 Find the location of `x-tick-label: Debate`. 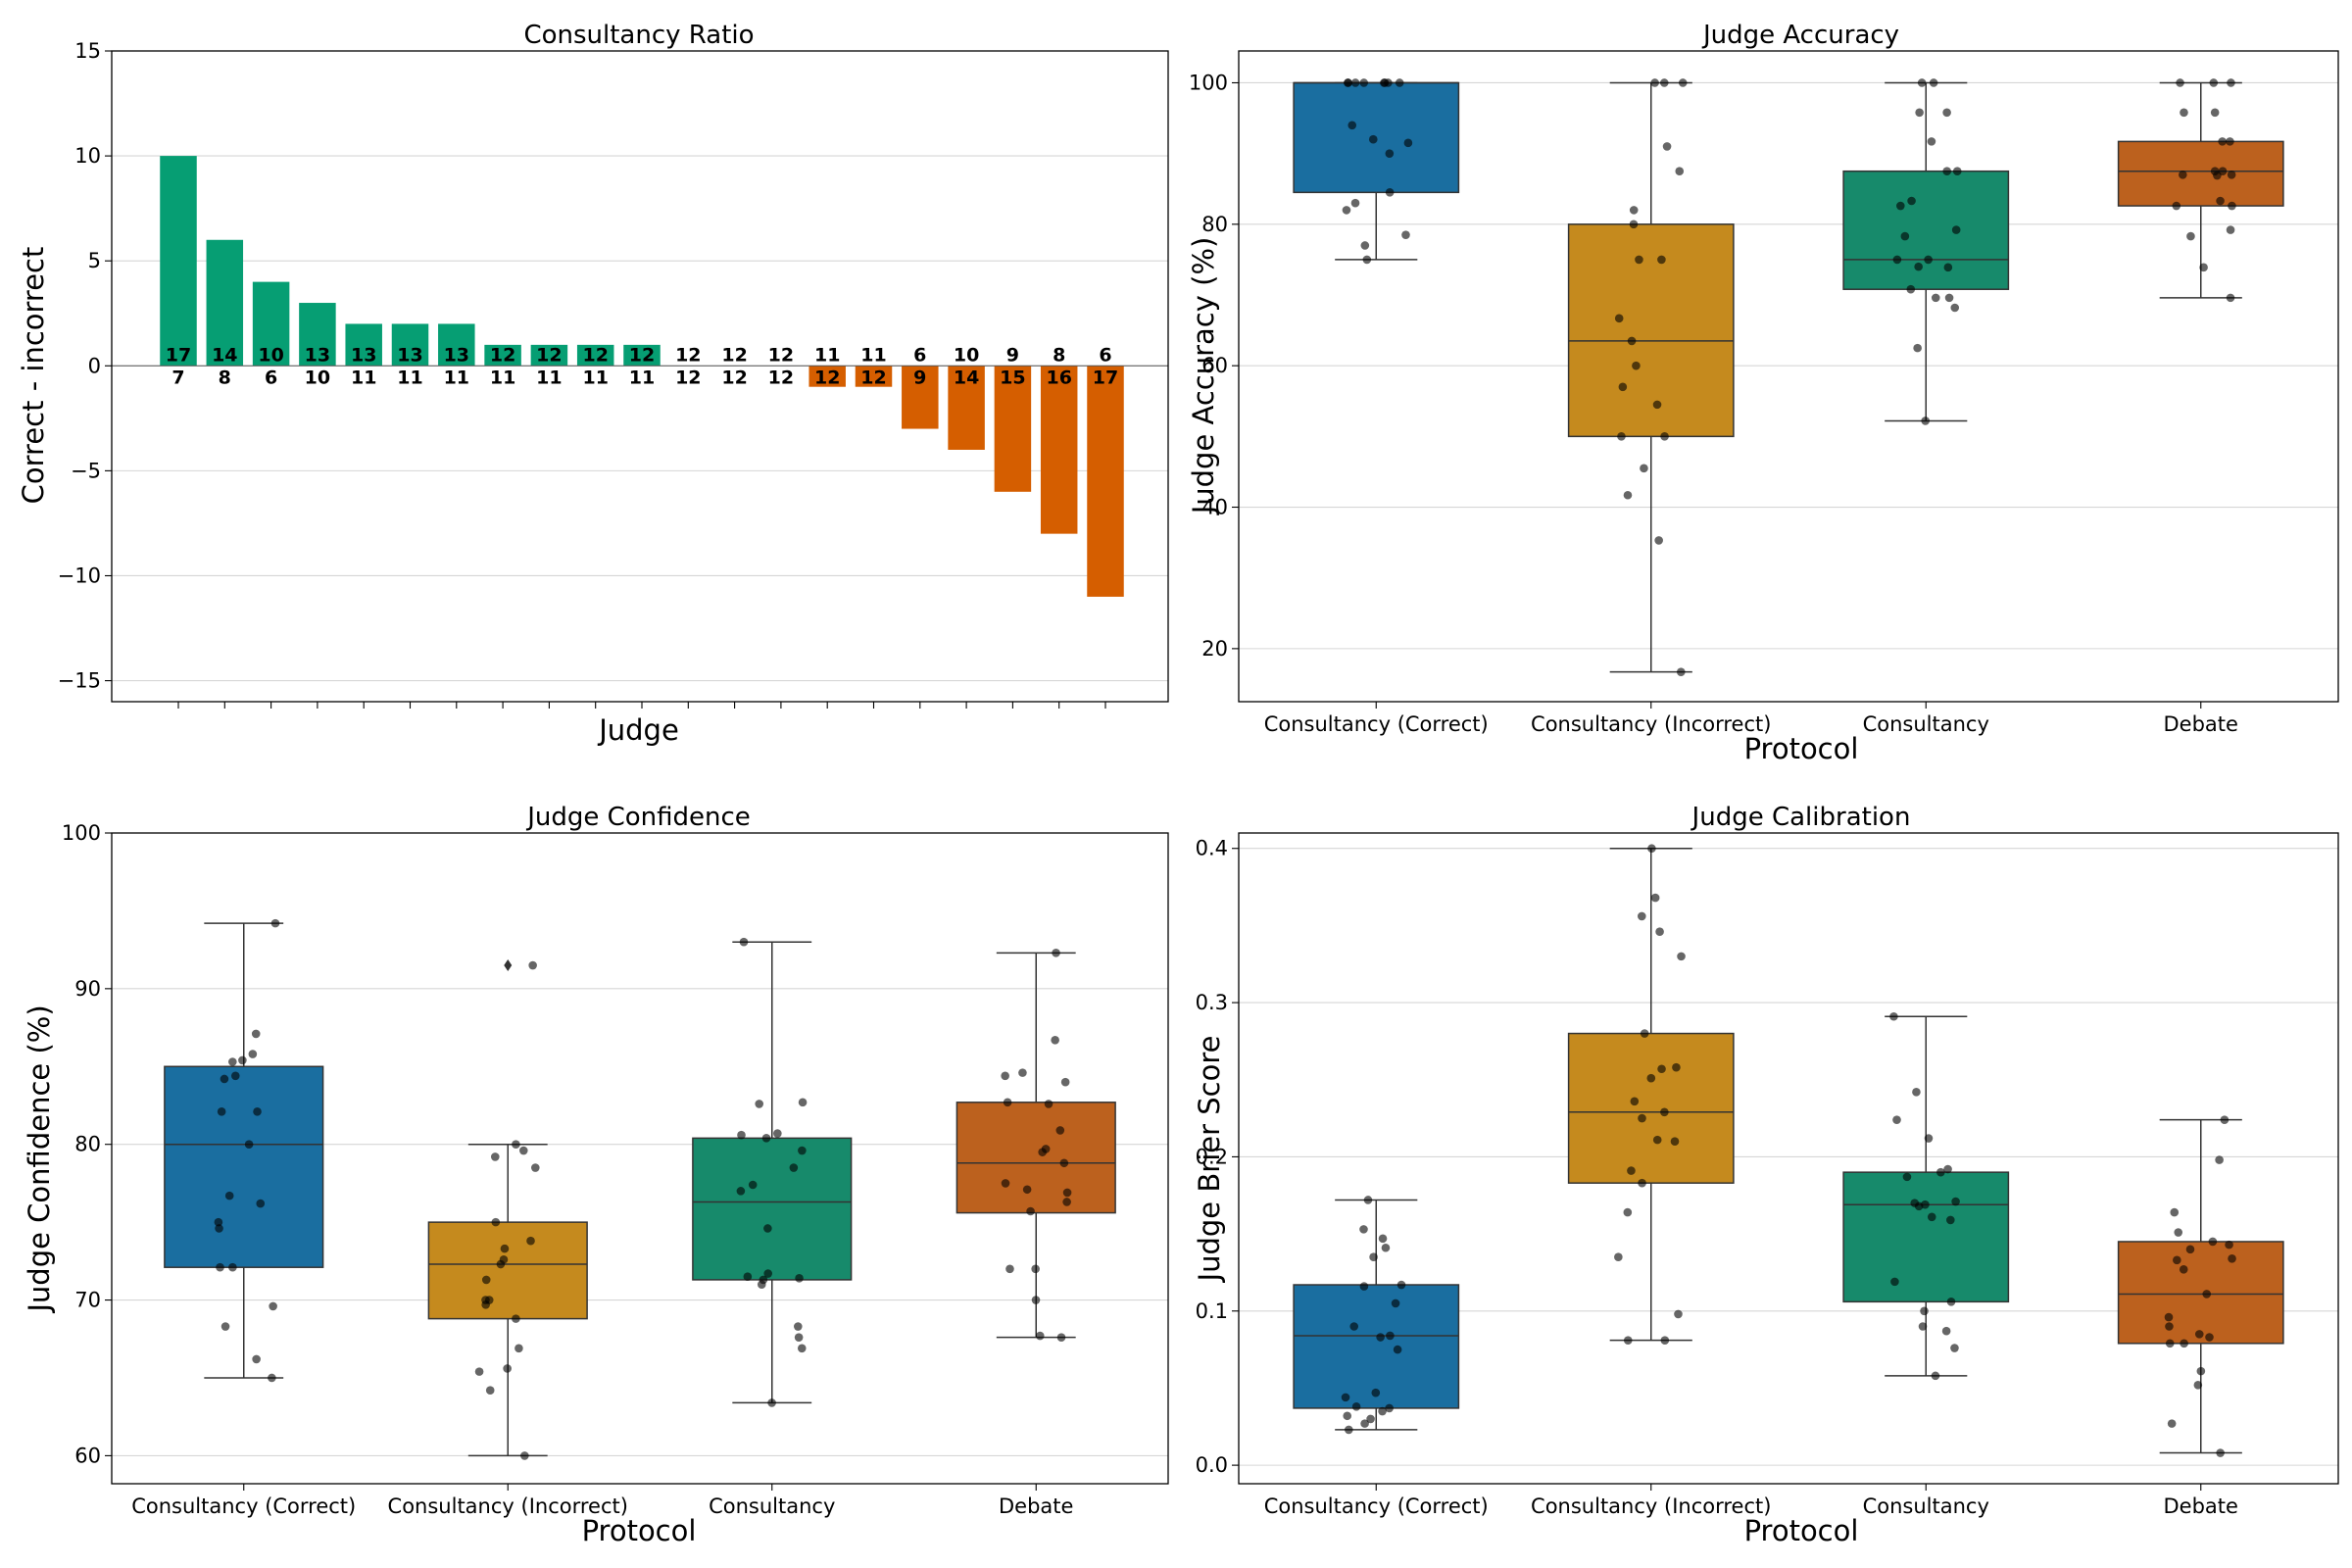

x-tick-label: Debate is located at coordinates (1036, 1506).